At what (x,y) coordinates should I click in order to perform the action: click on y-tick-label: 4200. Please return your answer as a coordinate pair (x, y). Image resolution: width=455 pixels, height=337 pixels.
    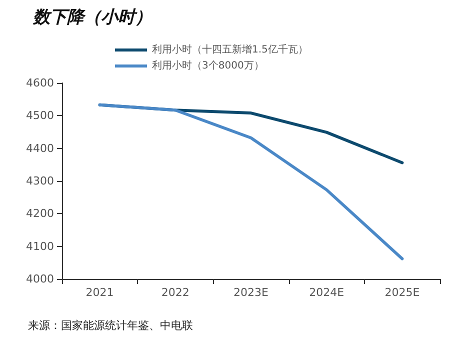
    Looking at the image, I should click on (40, 213).